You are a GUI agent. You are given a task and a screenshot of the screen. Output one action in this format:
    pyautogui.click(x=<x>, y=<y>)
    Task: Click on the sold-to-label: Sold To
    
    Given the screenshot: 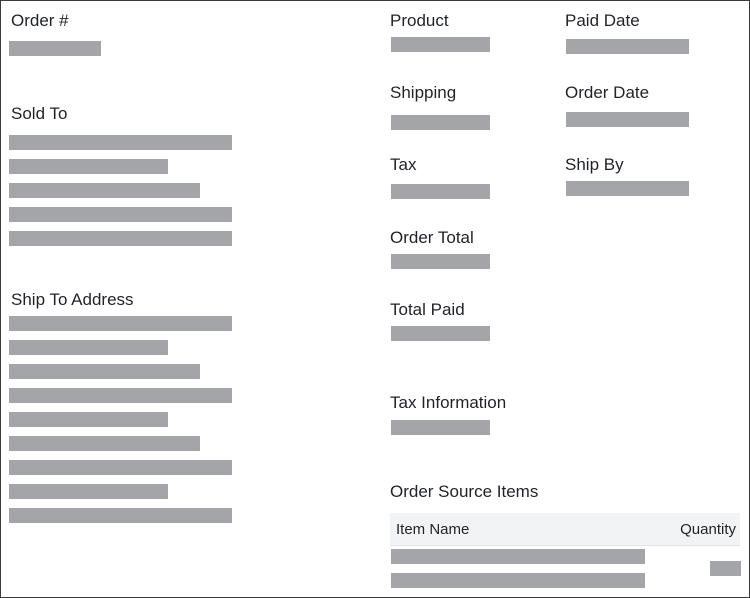 What is the action you would take?
    pyautogui.click(x=39, y=113)
    